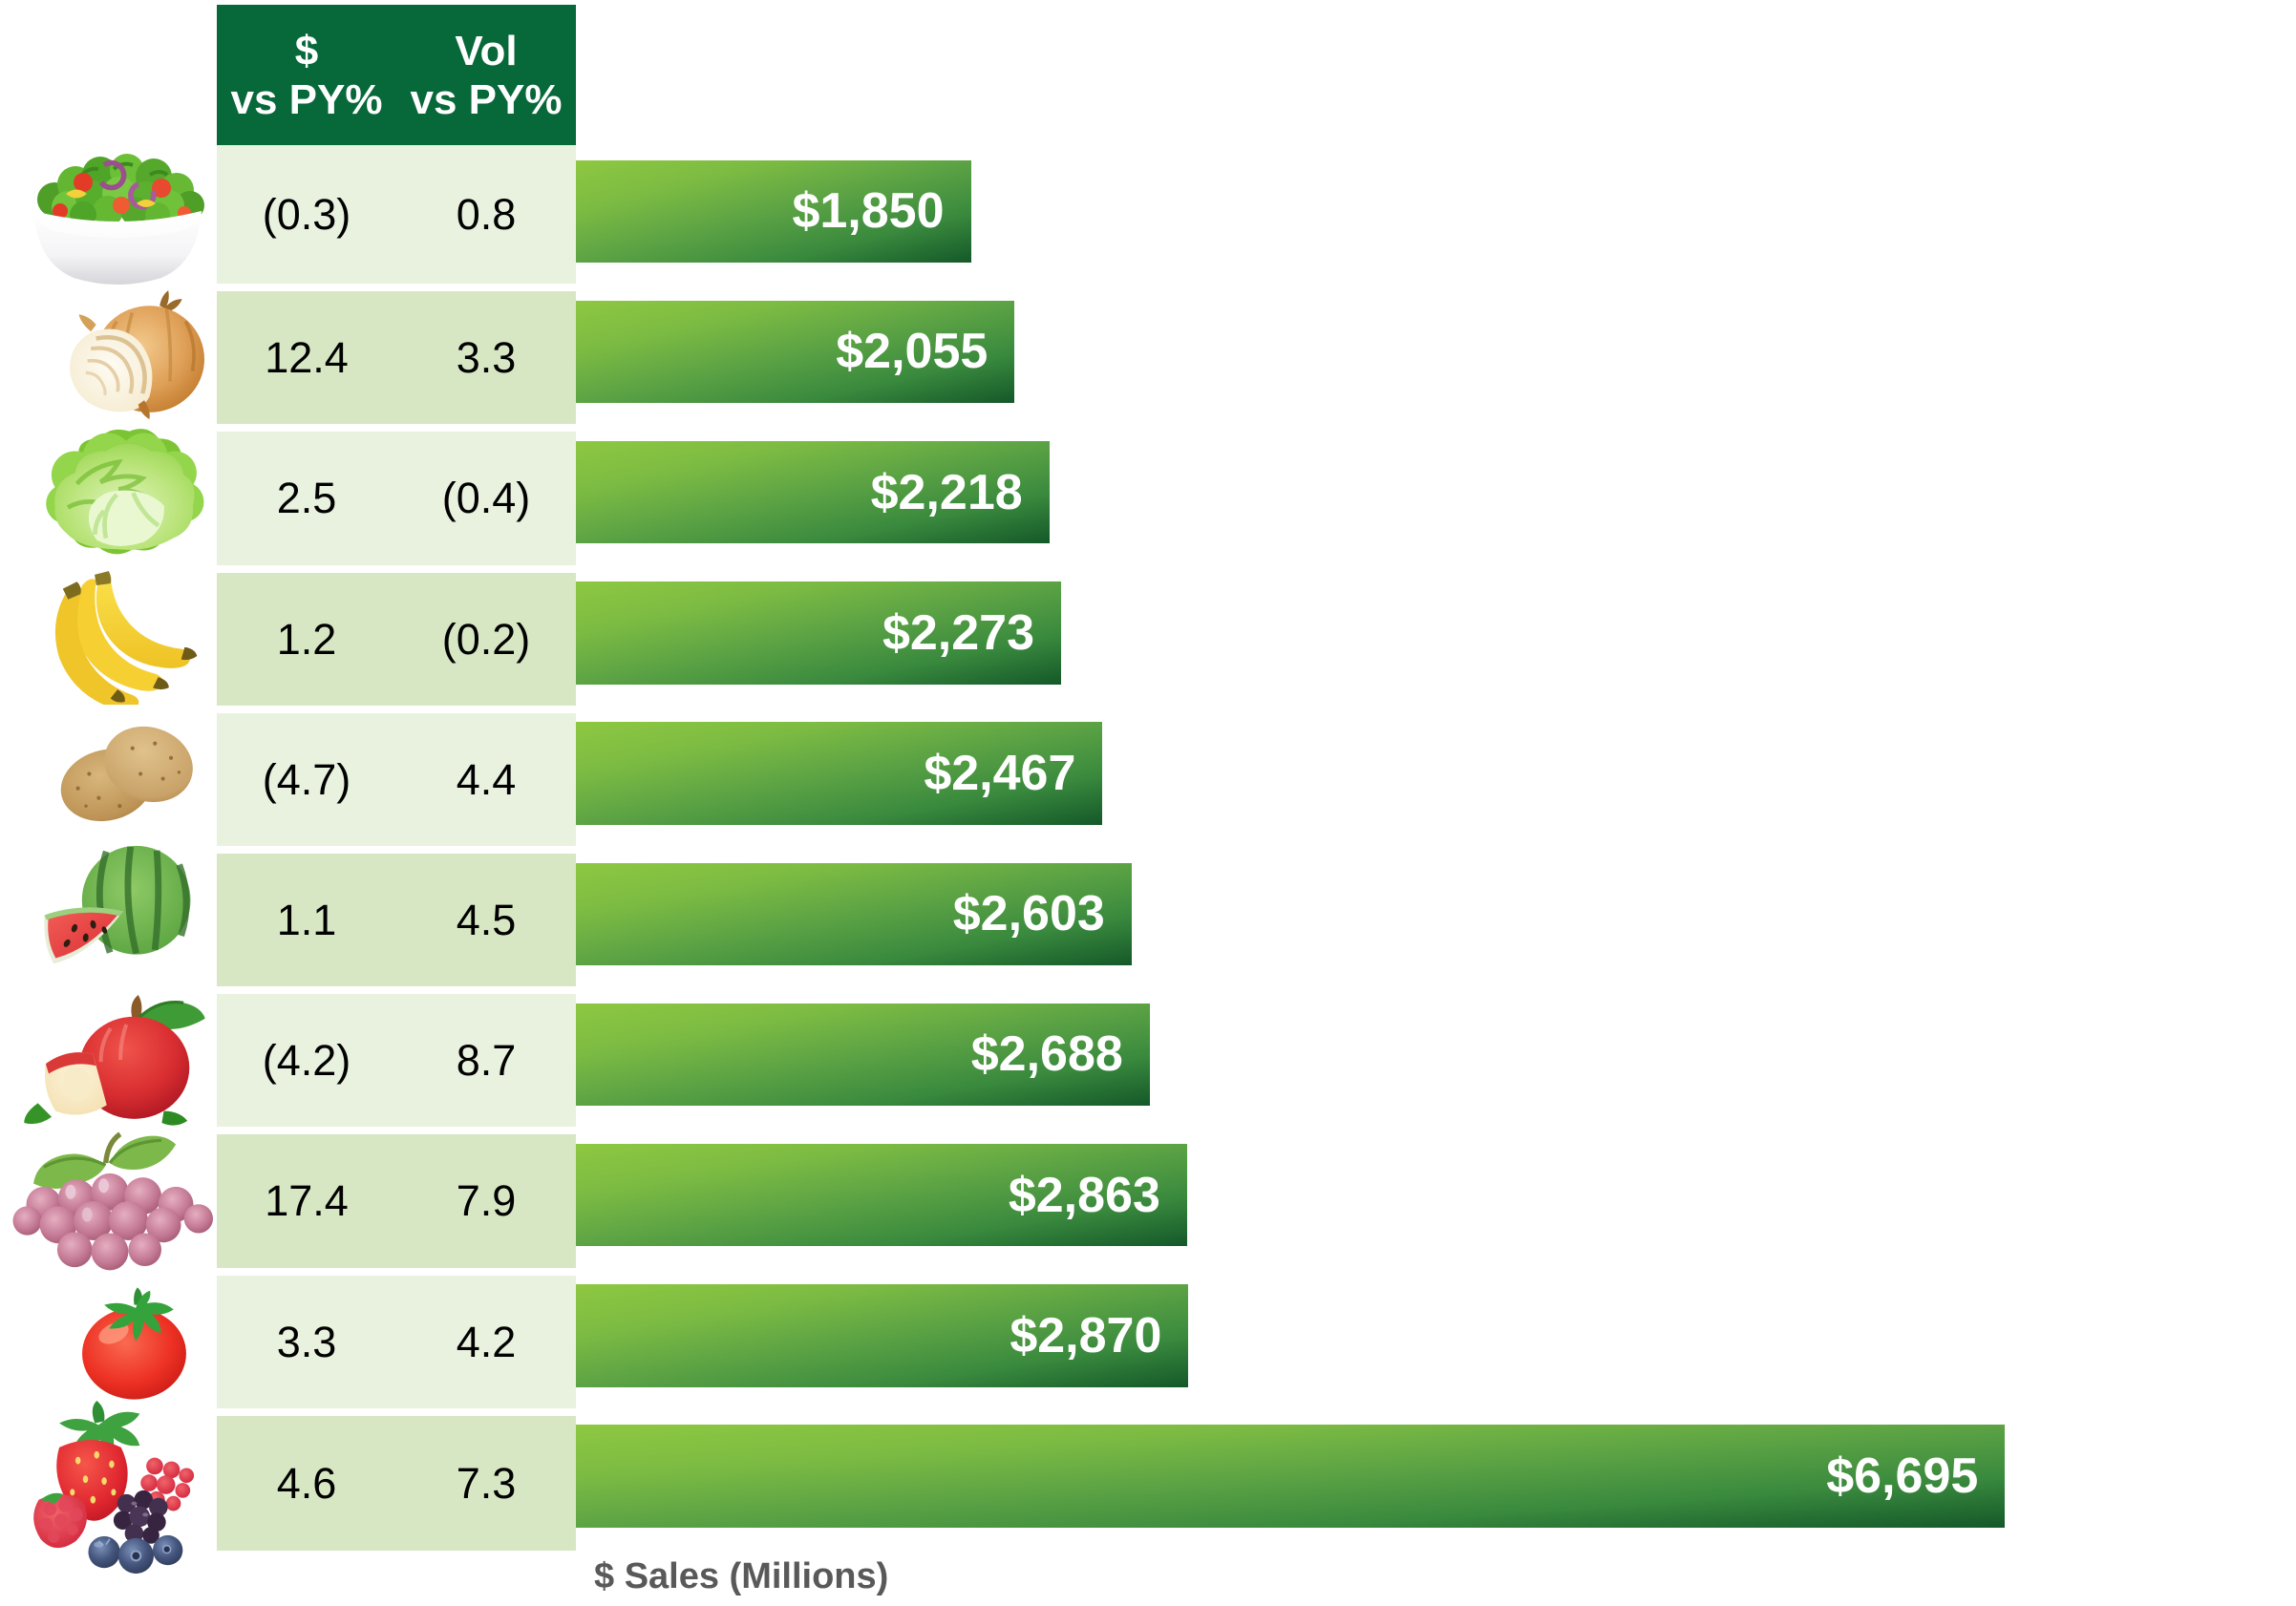 The image size is (2296, 1606). I want to click on vol-vs-py-value: 0.8, so click(486, 215).